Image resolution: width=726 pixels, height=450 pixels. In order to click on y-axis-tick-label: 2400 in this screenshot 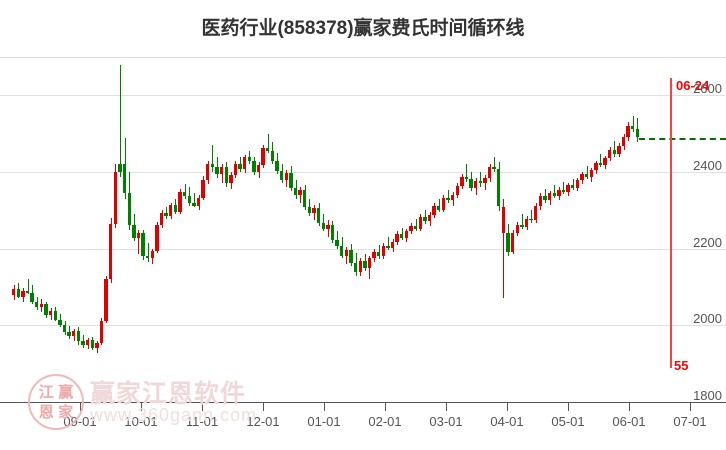, I will do `click(707, 165)`.